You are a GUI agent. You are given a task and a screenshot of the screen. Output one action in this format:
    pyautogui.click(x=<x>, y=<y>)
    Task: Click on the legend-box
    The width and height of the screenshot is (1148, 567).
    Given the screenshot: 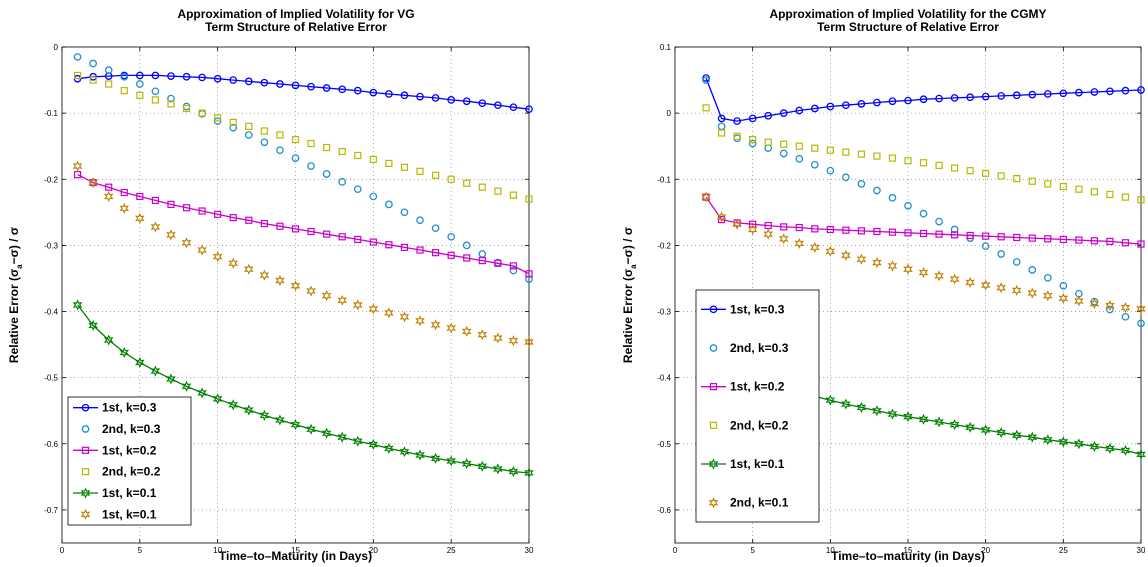 What is the action you would take?
    pyautogui.click(x=757, y=406)
    